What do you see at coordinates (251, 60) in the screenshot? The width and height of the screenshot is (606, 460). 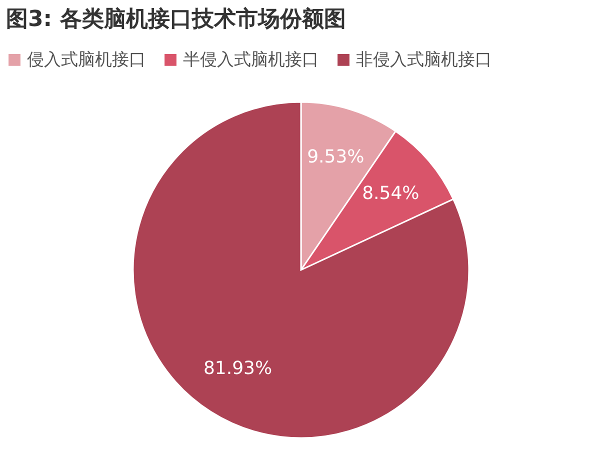 I see `legend-label: 半侵入式脑机接口` at bounding box center [251, 60].